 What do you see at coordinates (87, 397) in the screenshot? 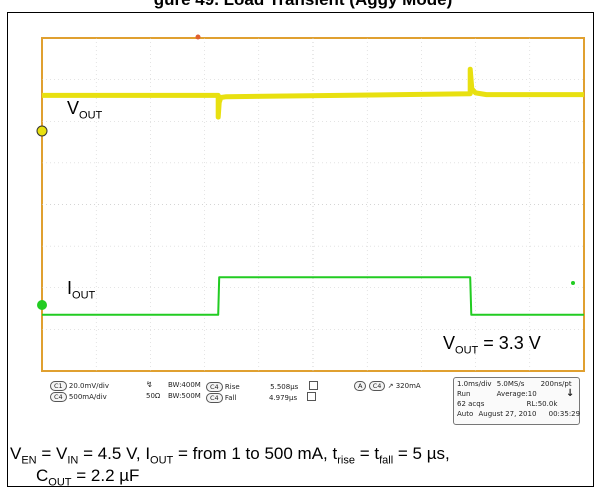
I see `ch4-scale: 500mA/div` at bounding box center [87, 397].